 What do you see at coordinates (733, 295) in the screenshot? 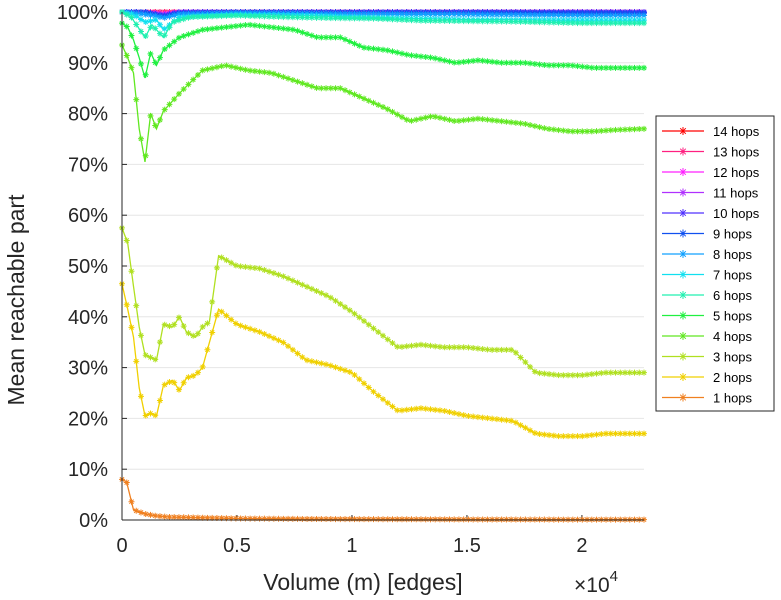
I see `legend-label: 6 hops` at bounding box center [733, 295].